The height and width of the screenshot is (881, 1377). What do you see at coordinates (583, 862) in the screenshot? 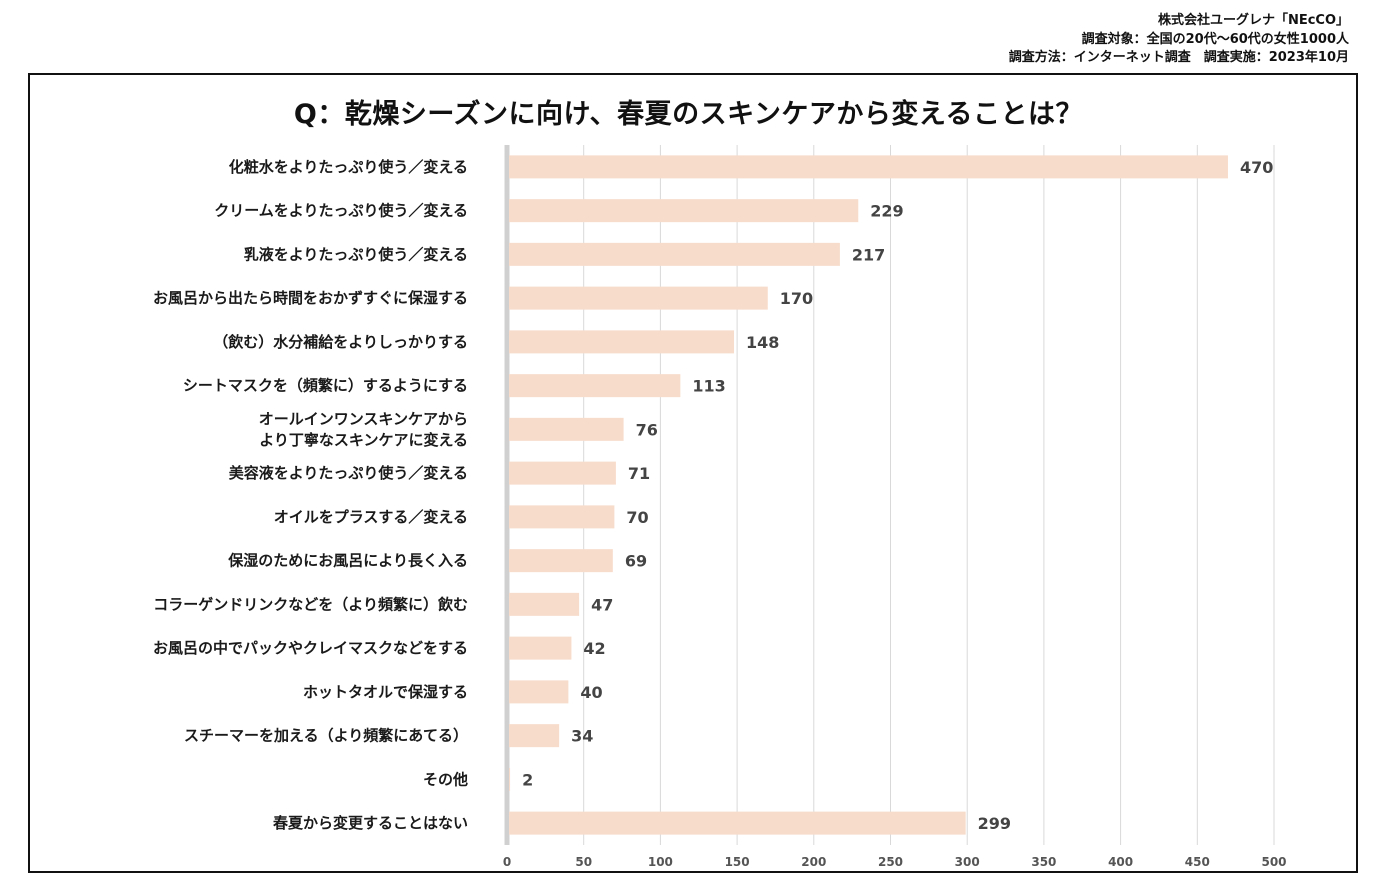
I see `x-tick-label: 50` at bounding box center [583, 862].